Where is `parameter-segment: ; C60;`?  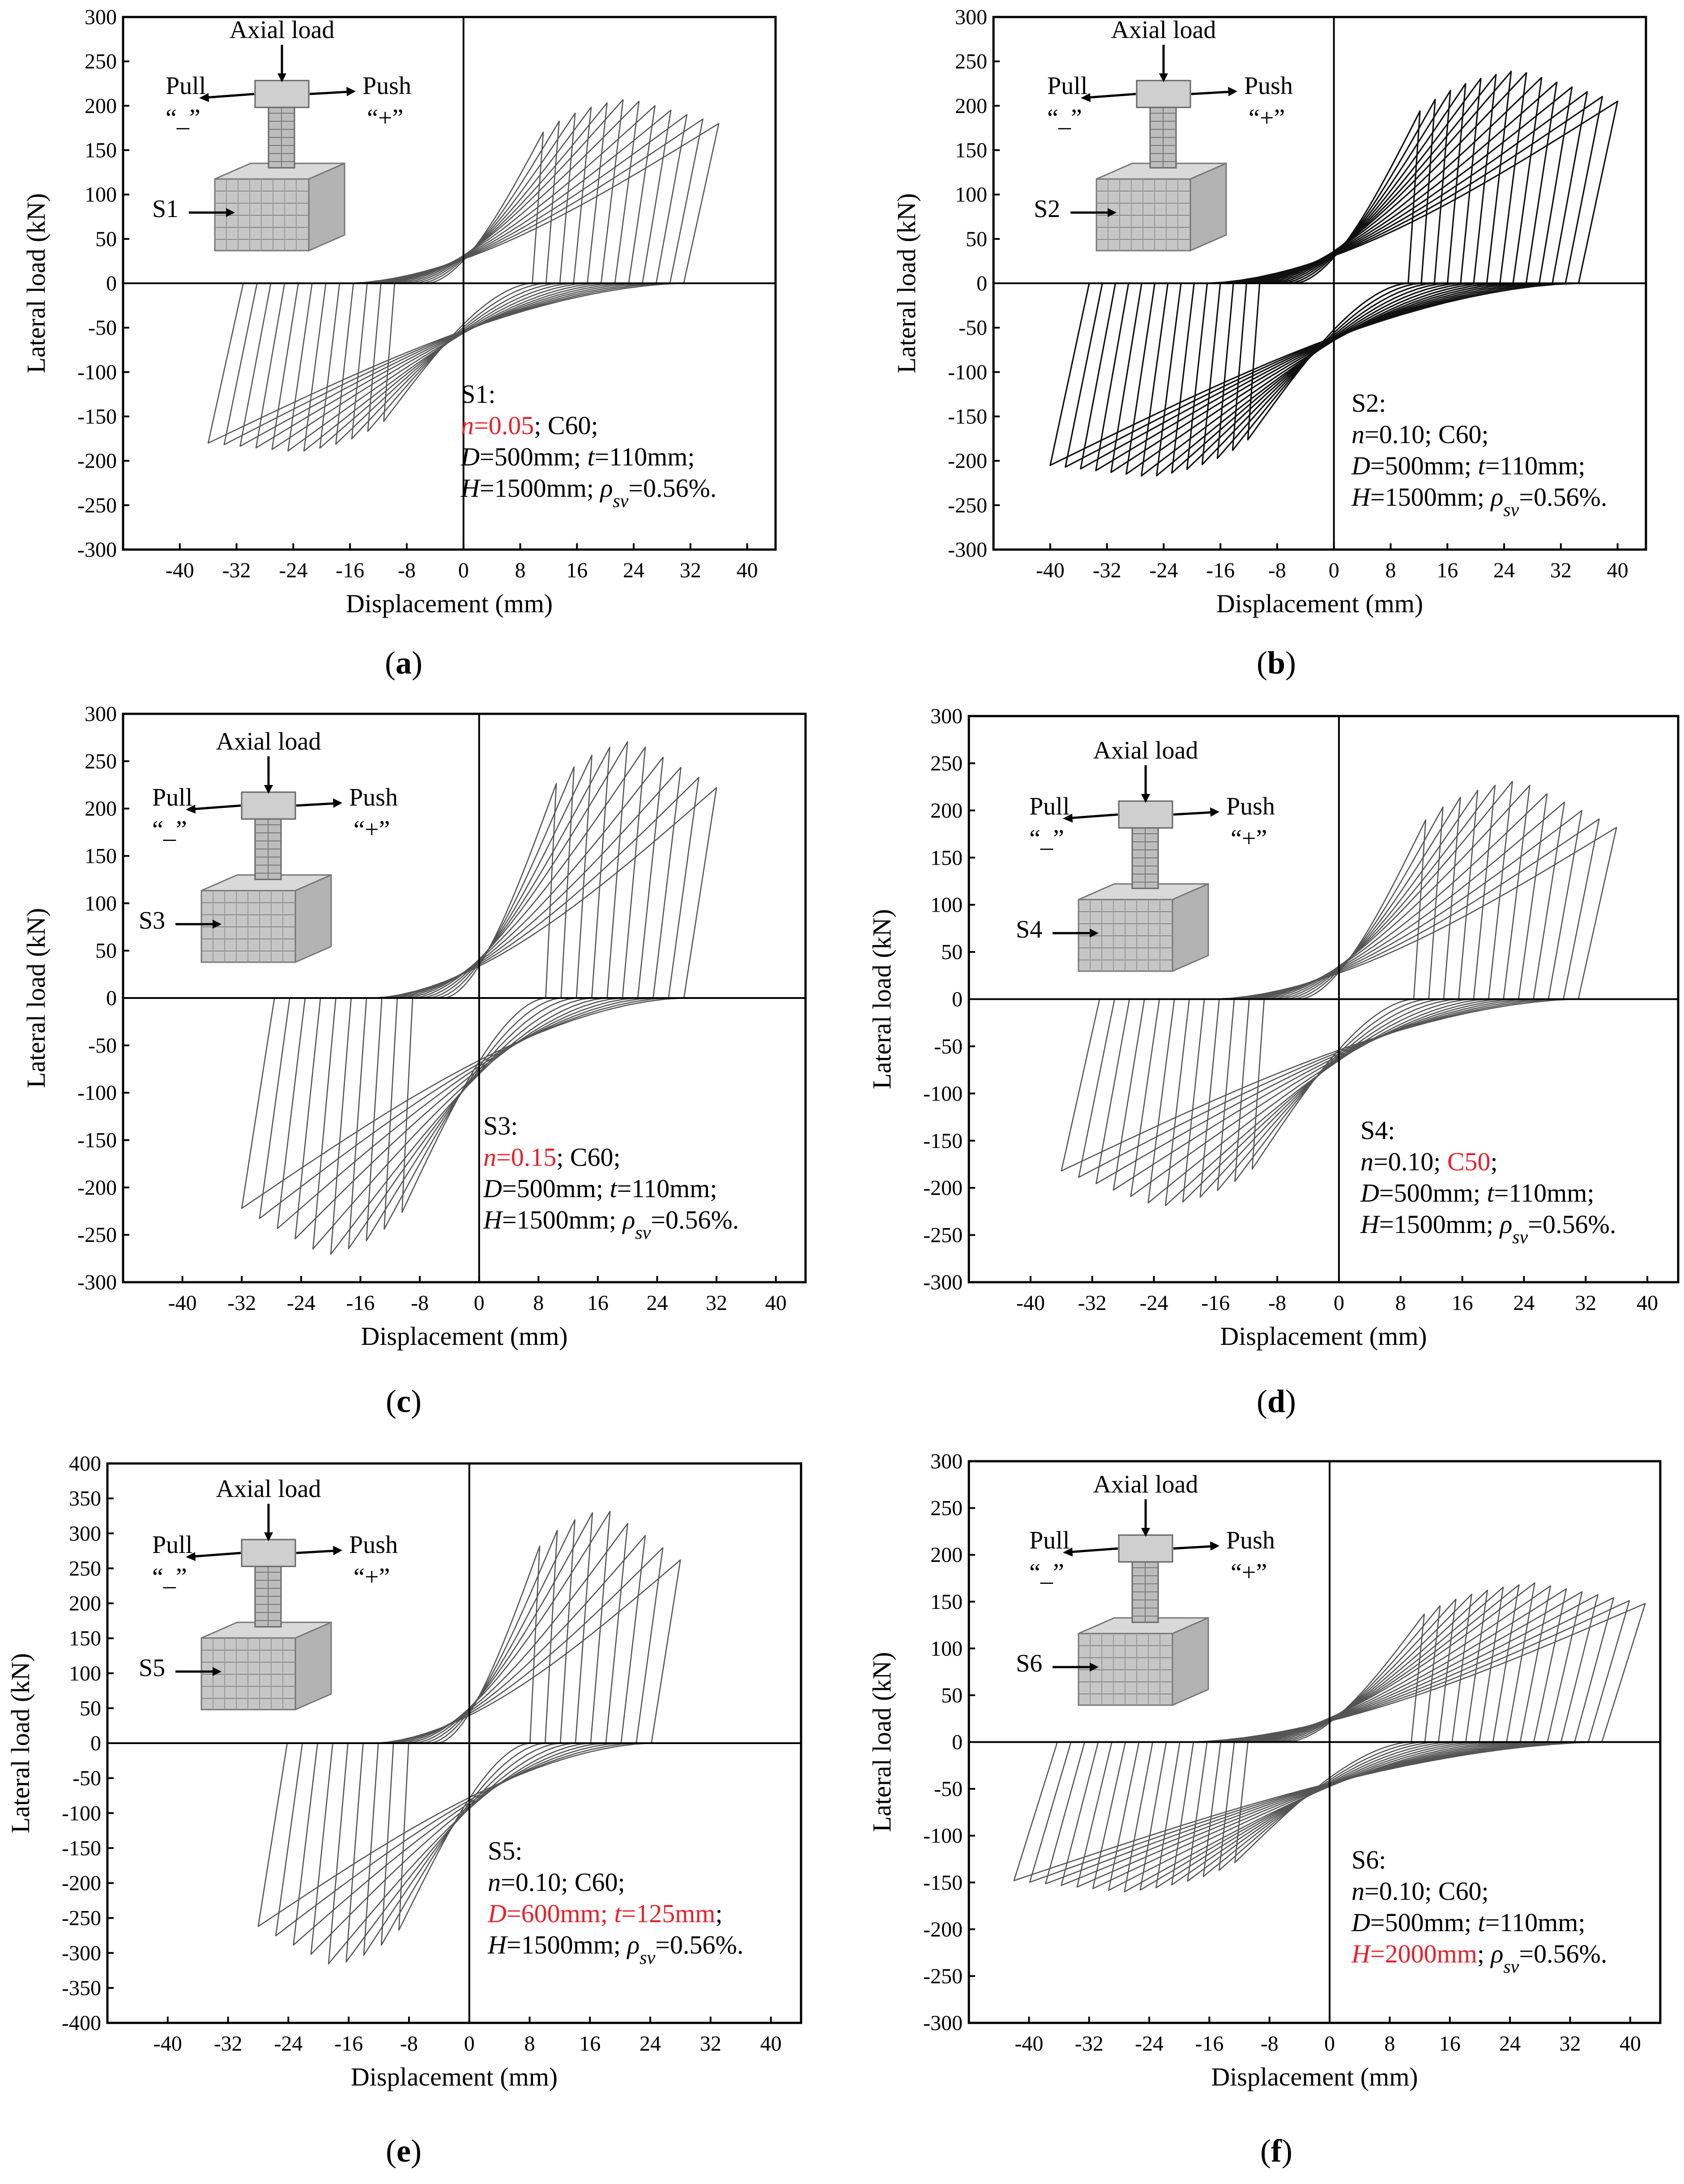
parameter-segment: ; C60; is located at coordinates (588, 1157).